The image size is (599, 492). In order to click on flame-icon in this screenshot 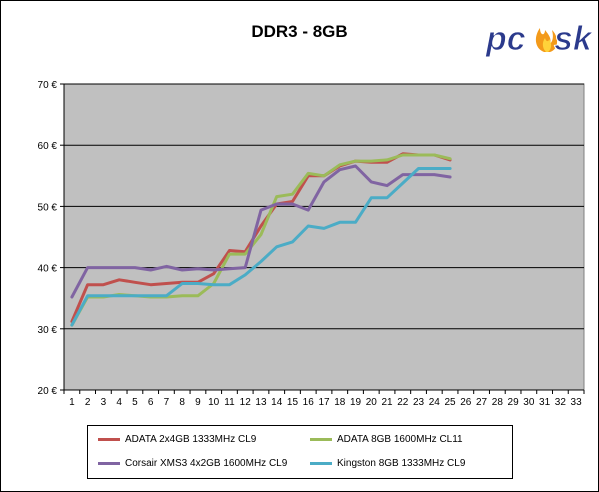, I will do `click(546, 40)`.